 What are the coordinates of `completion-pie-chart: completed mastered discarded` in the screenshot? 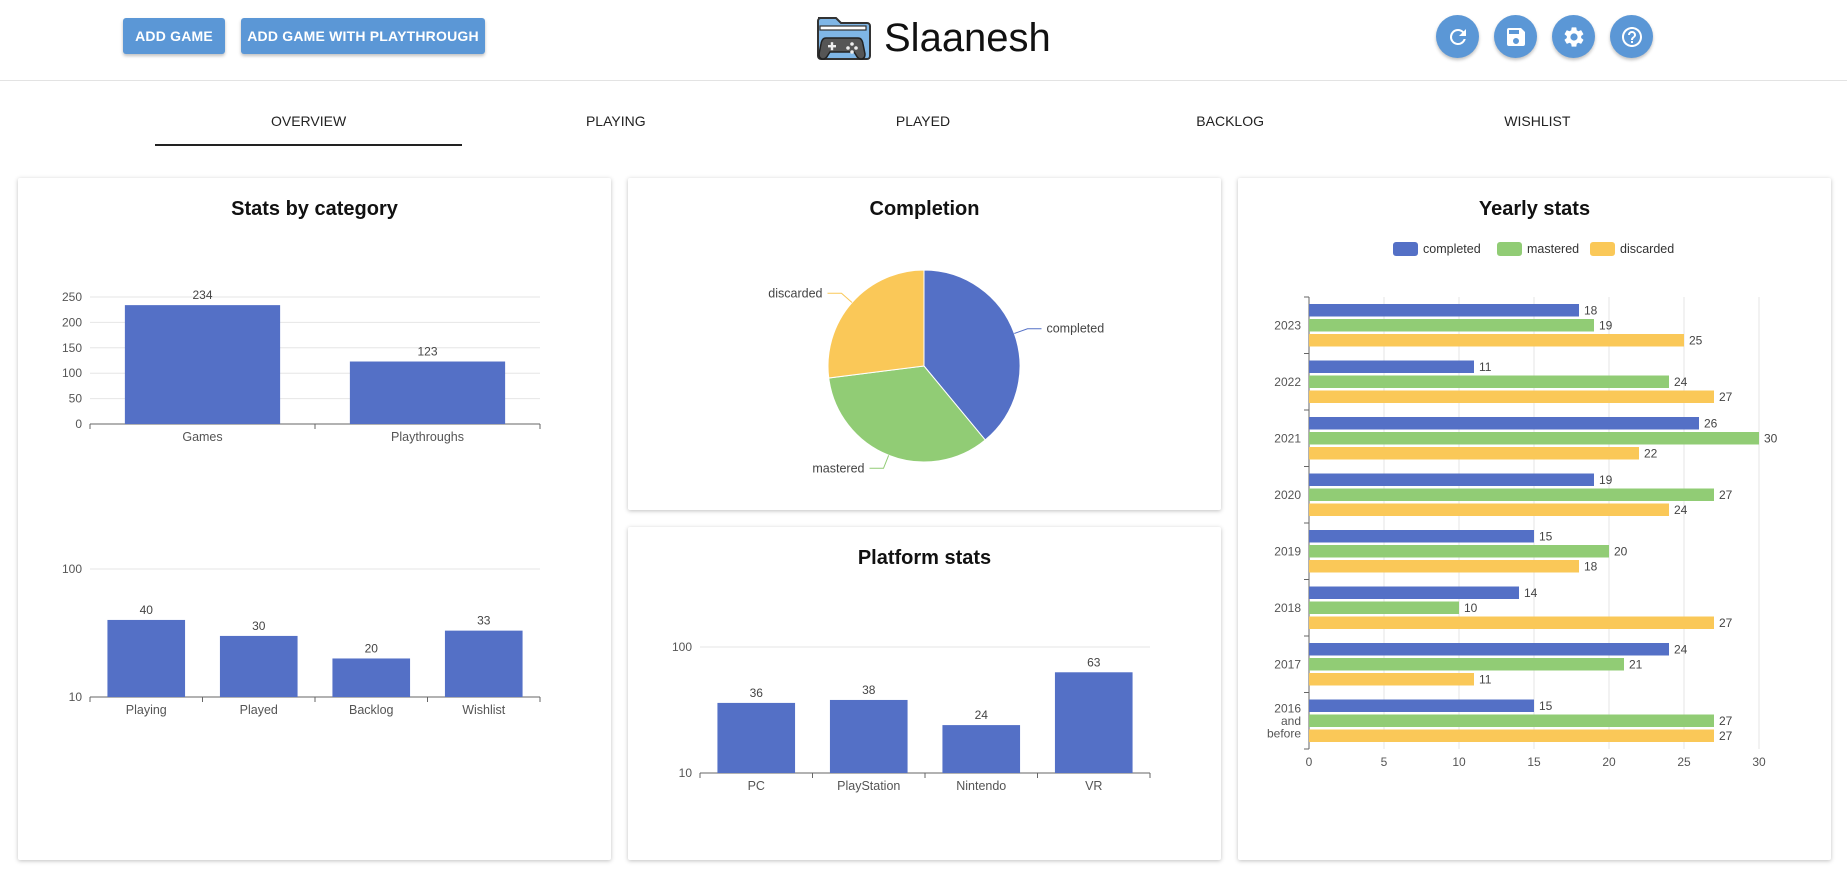 It's located at (936, 372).